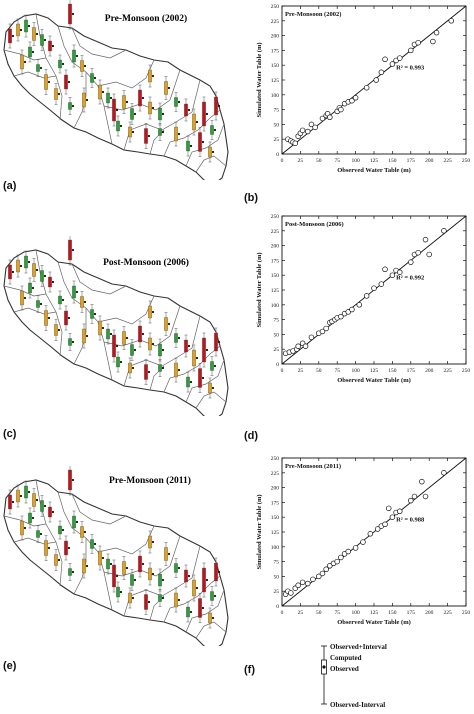  I want to click on basin-outline, so click(116, 96).